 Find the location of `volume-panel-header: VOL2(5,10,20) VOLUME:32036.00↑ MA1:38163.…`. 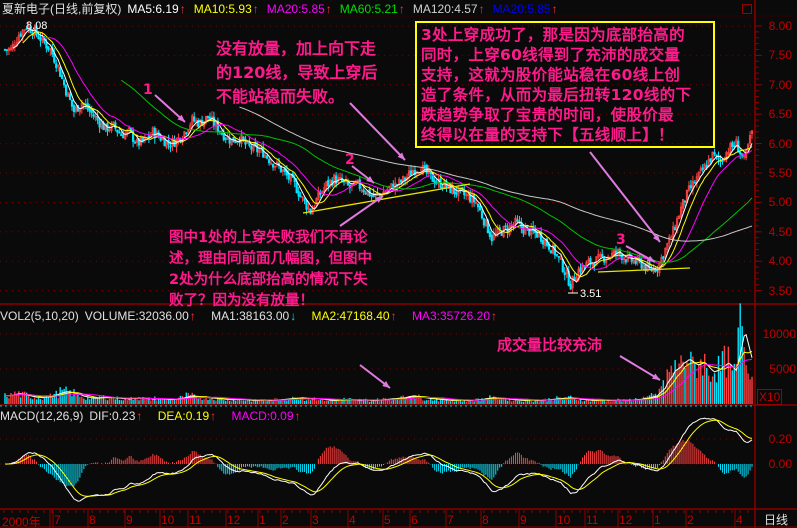

volume-panel-header: VOL2(5,10,20) VOLUME:32036.00↑ MA1:38163.… is located at coordinates (251, 316).